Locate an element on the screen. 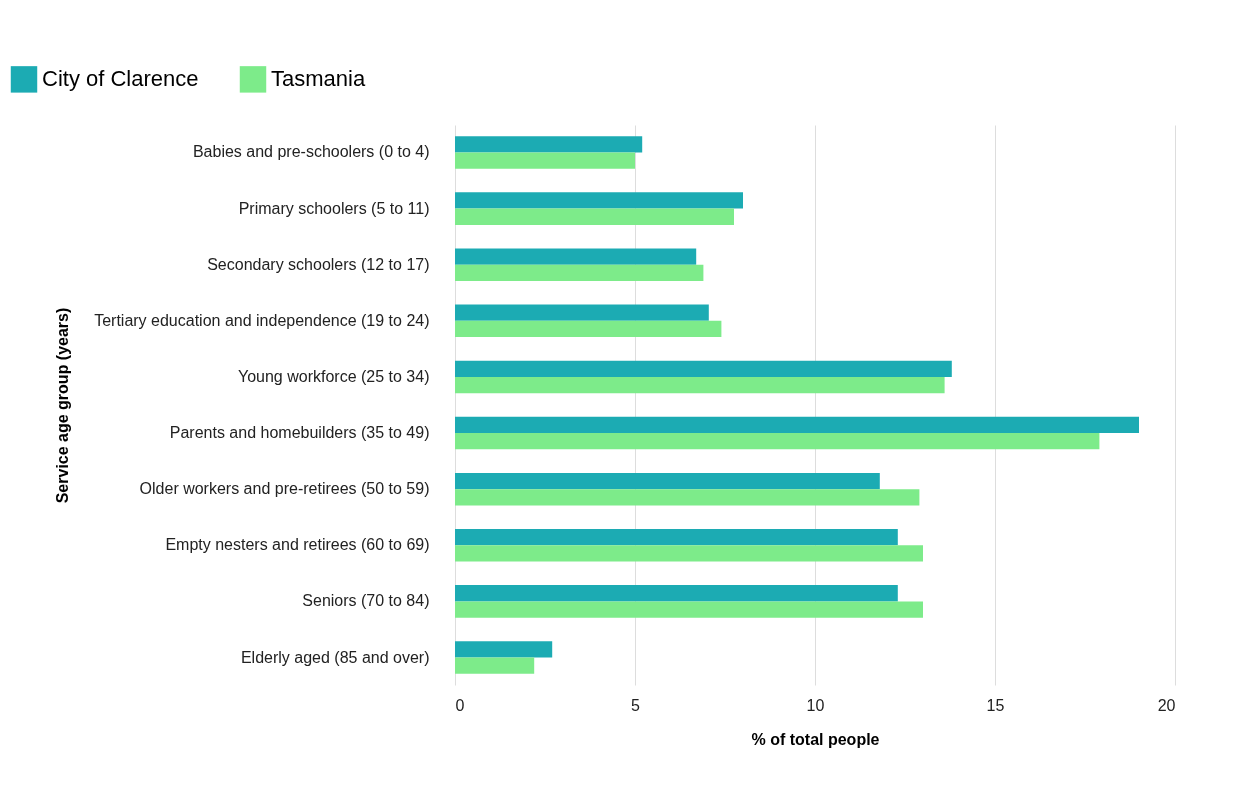 Image resolution: width=1258 pixels, height=803 pixels. y-tick-label: Seniors (70 to 84) is located at coordinates (366, 601).